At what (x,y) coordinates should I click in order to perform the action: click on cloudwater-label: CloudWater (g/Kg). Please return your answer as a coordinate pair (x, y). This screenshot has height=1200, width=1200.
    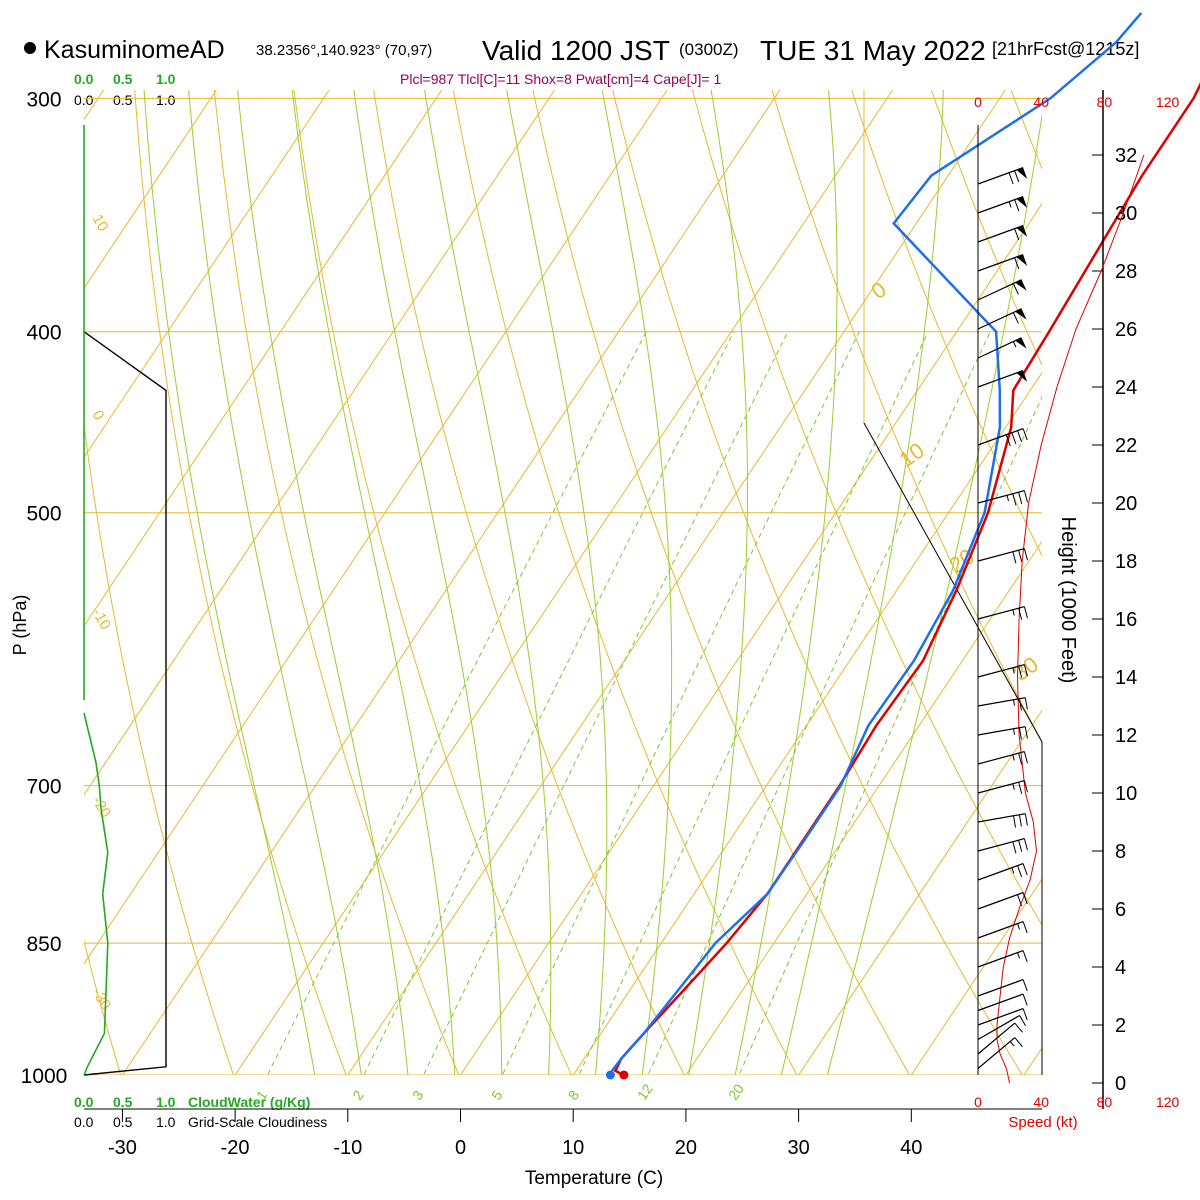
    Looking at the image, I should click on (249, 1102).